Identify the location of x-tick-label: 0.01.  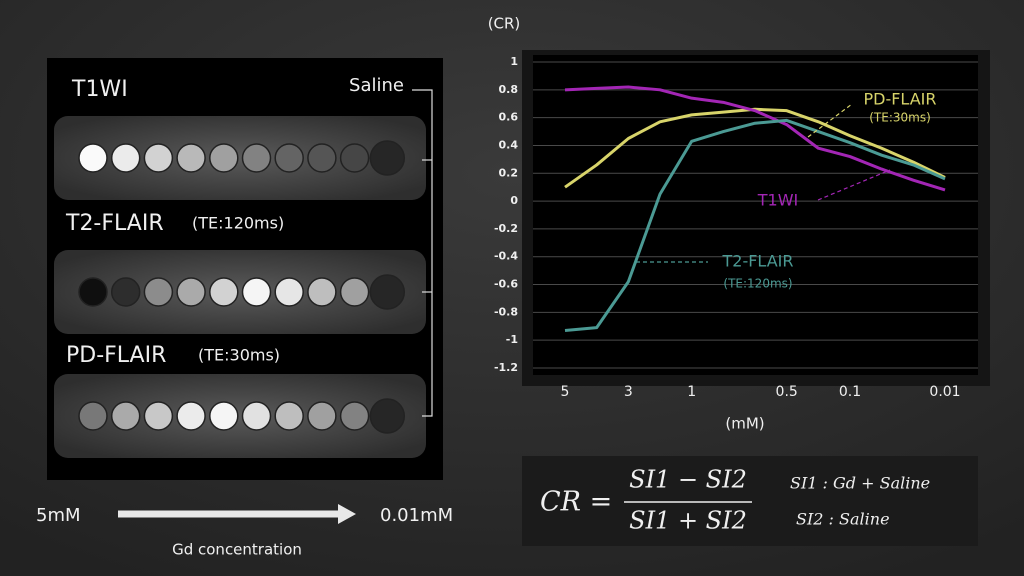
(944, 392).